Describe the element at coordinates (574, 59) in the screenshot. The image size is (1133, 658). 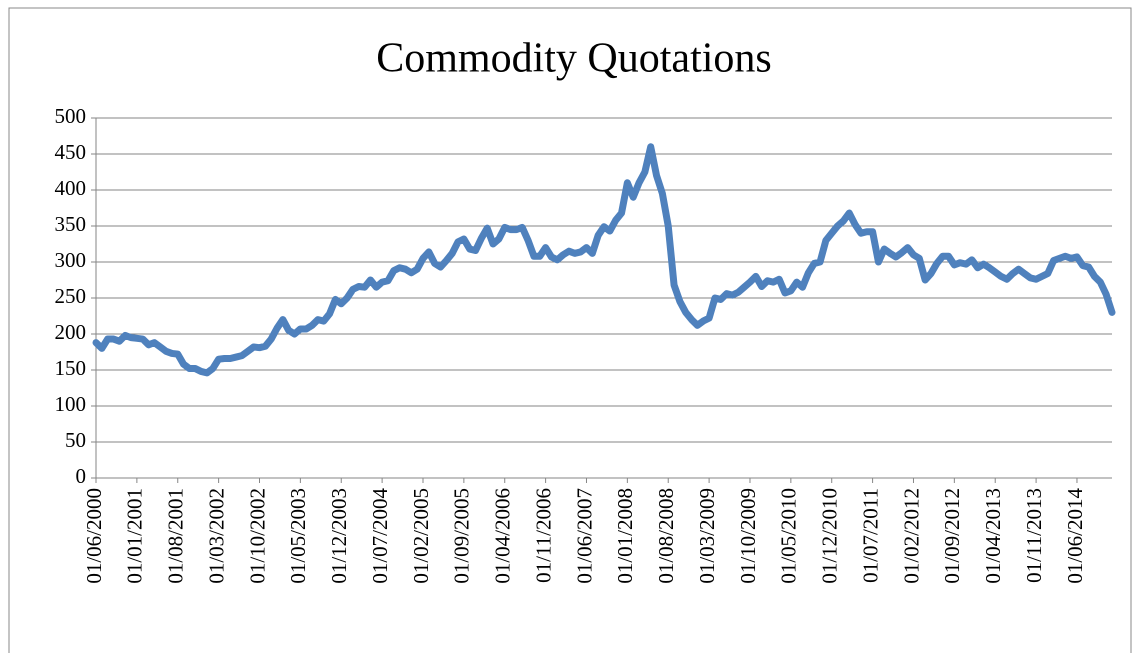
I see `chart-title: Commodity Quotations` at that location.